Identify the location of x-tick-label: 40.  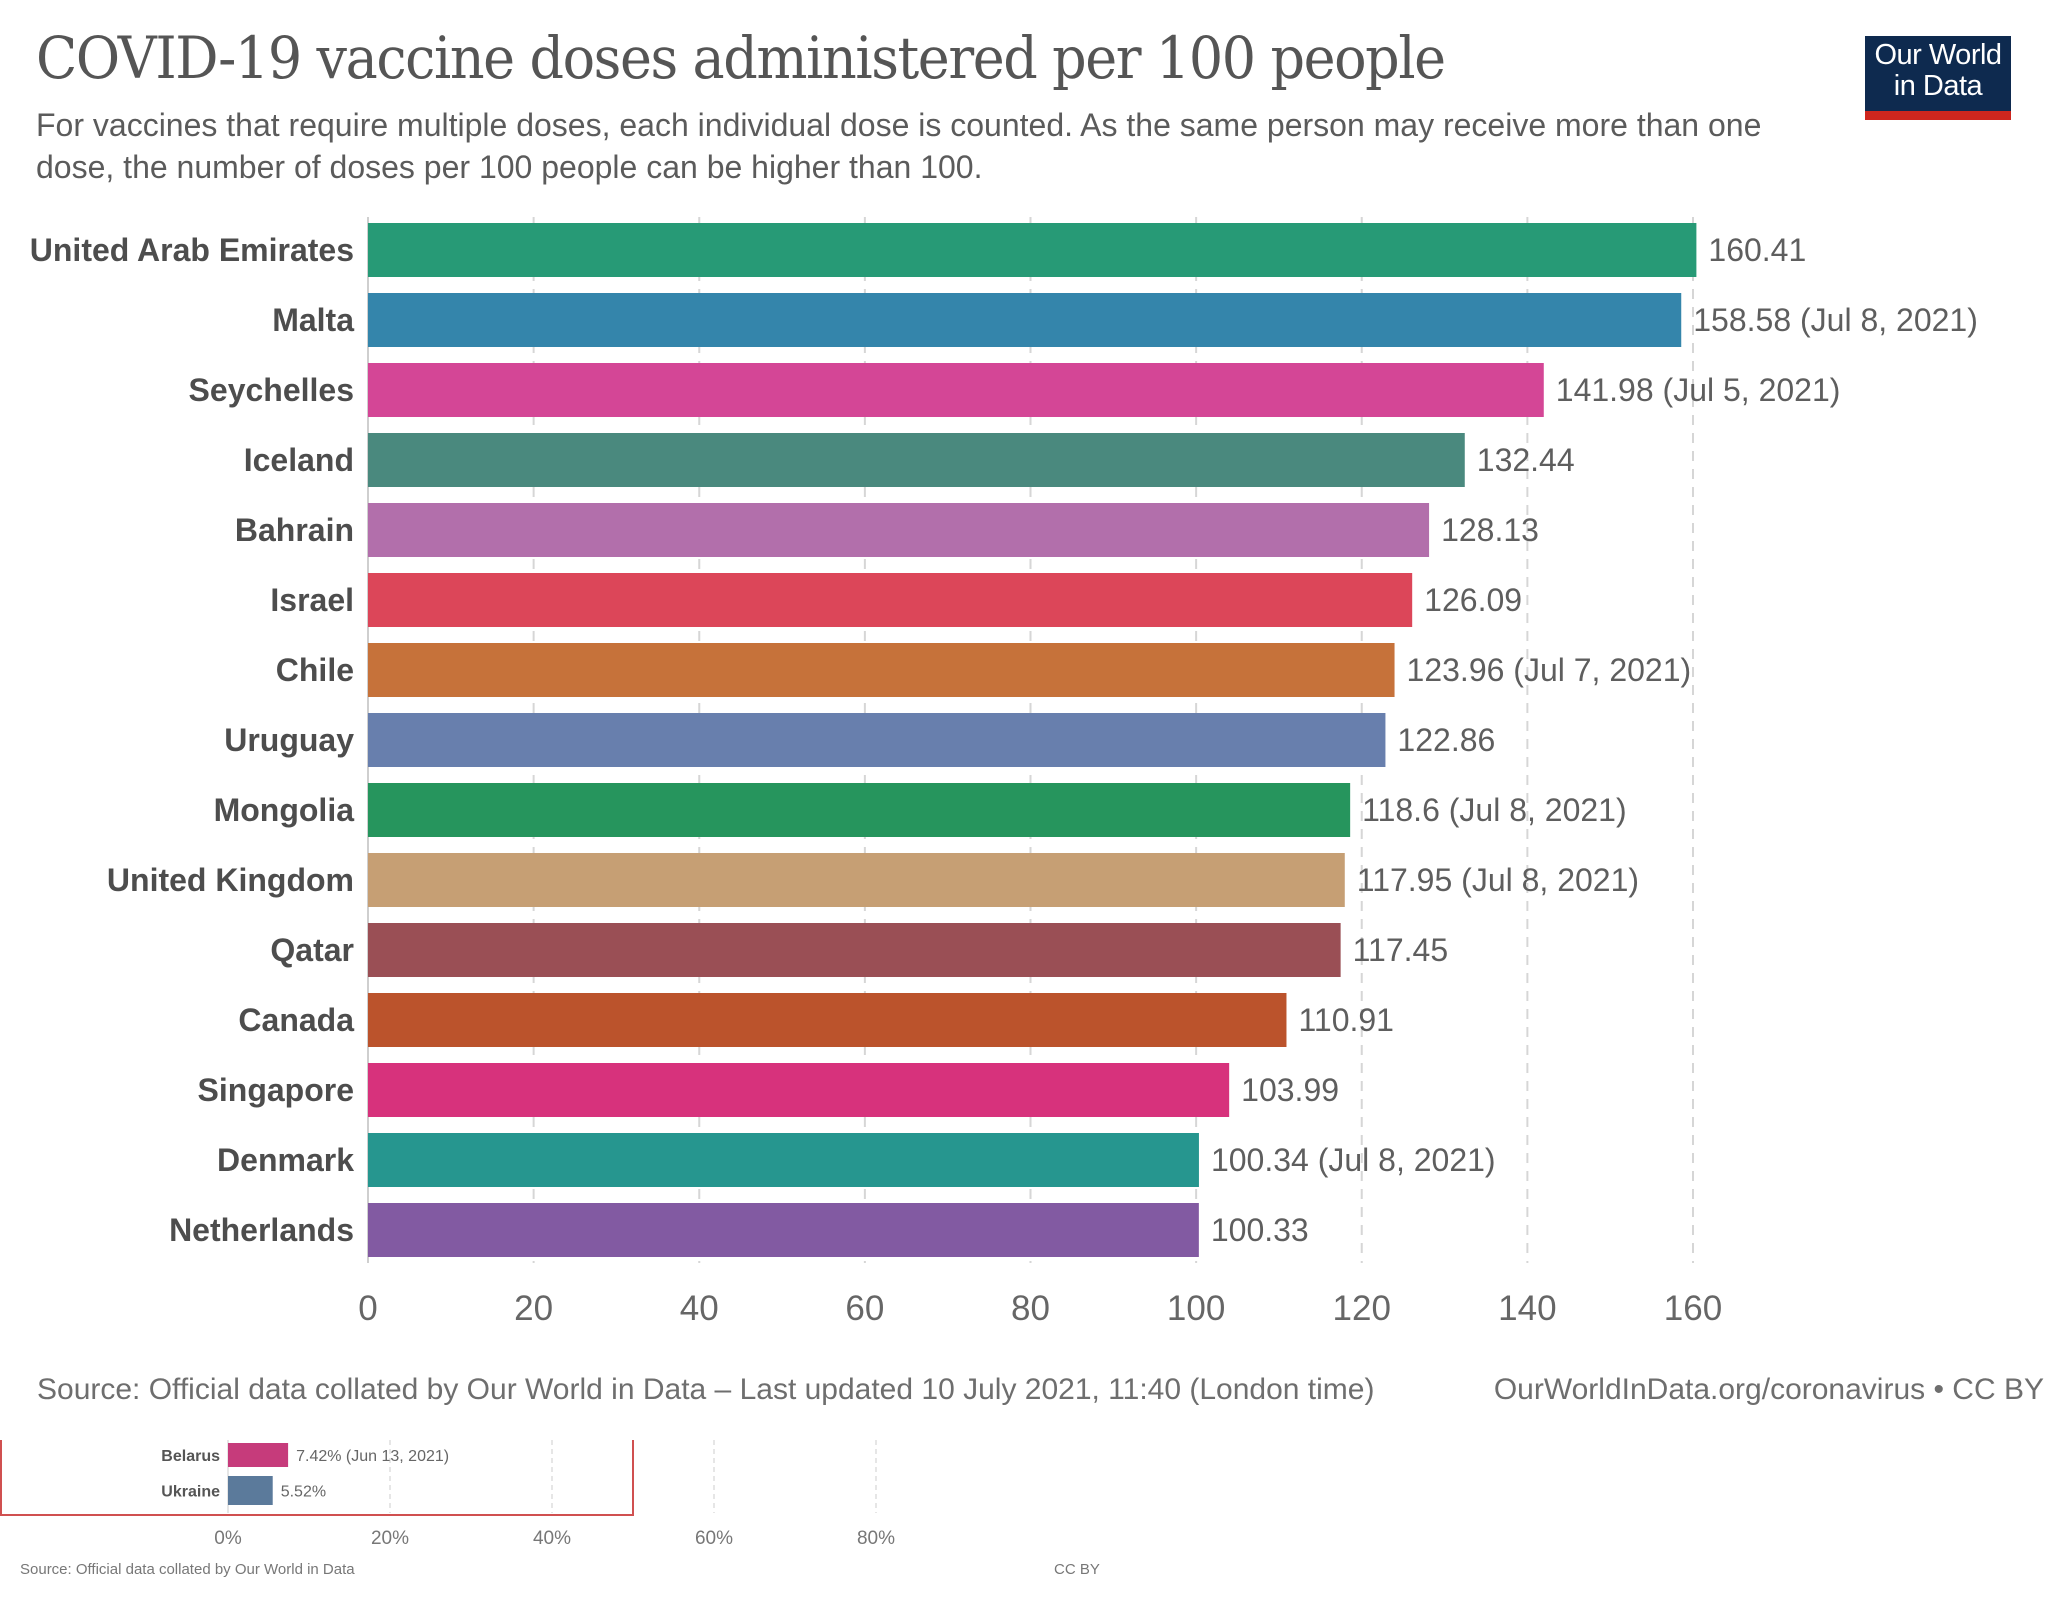
(699, 1308).